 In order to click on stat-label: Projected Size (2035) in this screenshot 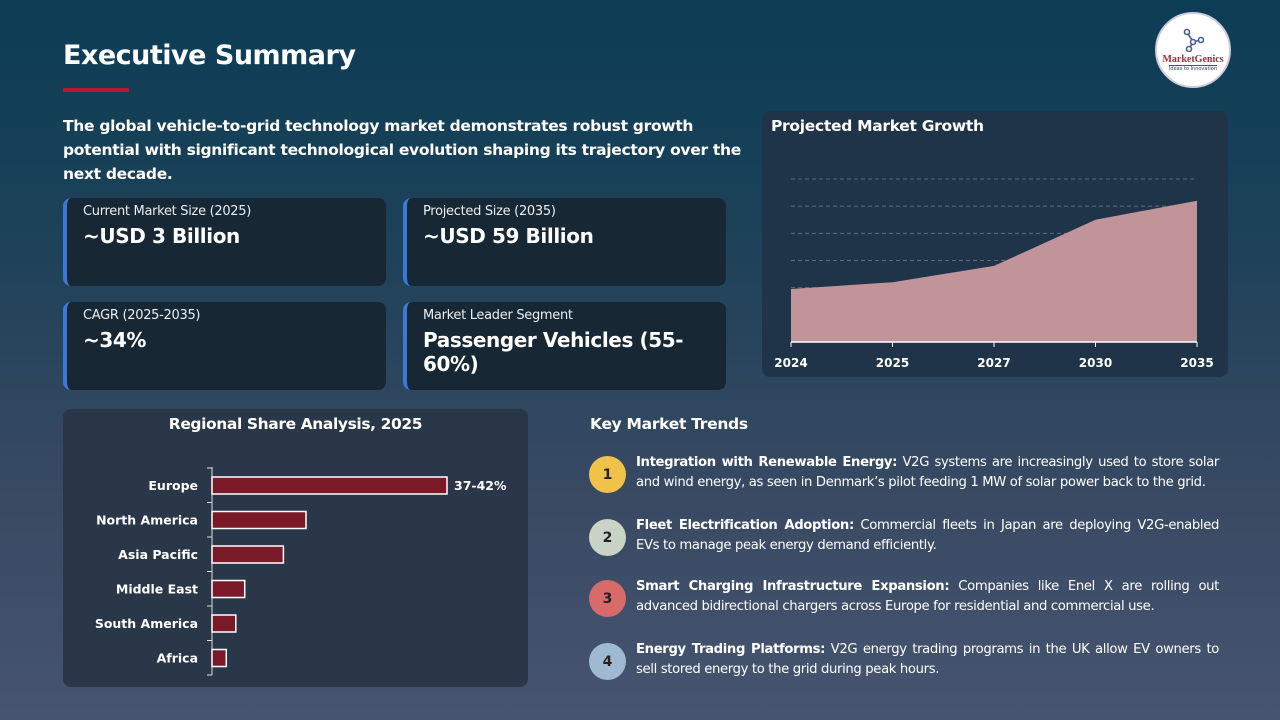, I will do `click(489, 211)`.